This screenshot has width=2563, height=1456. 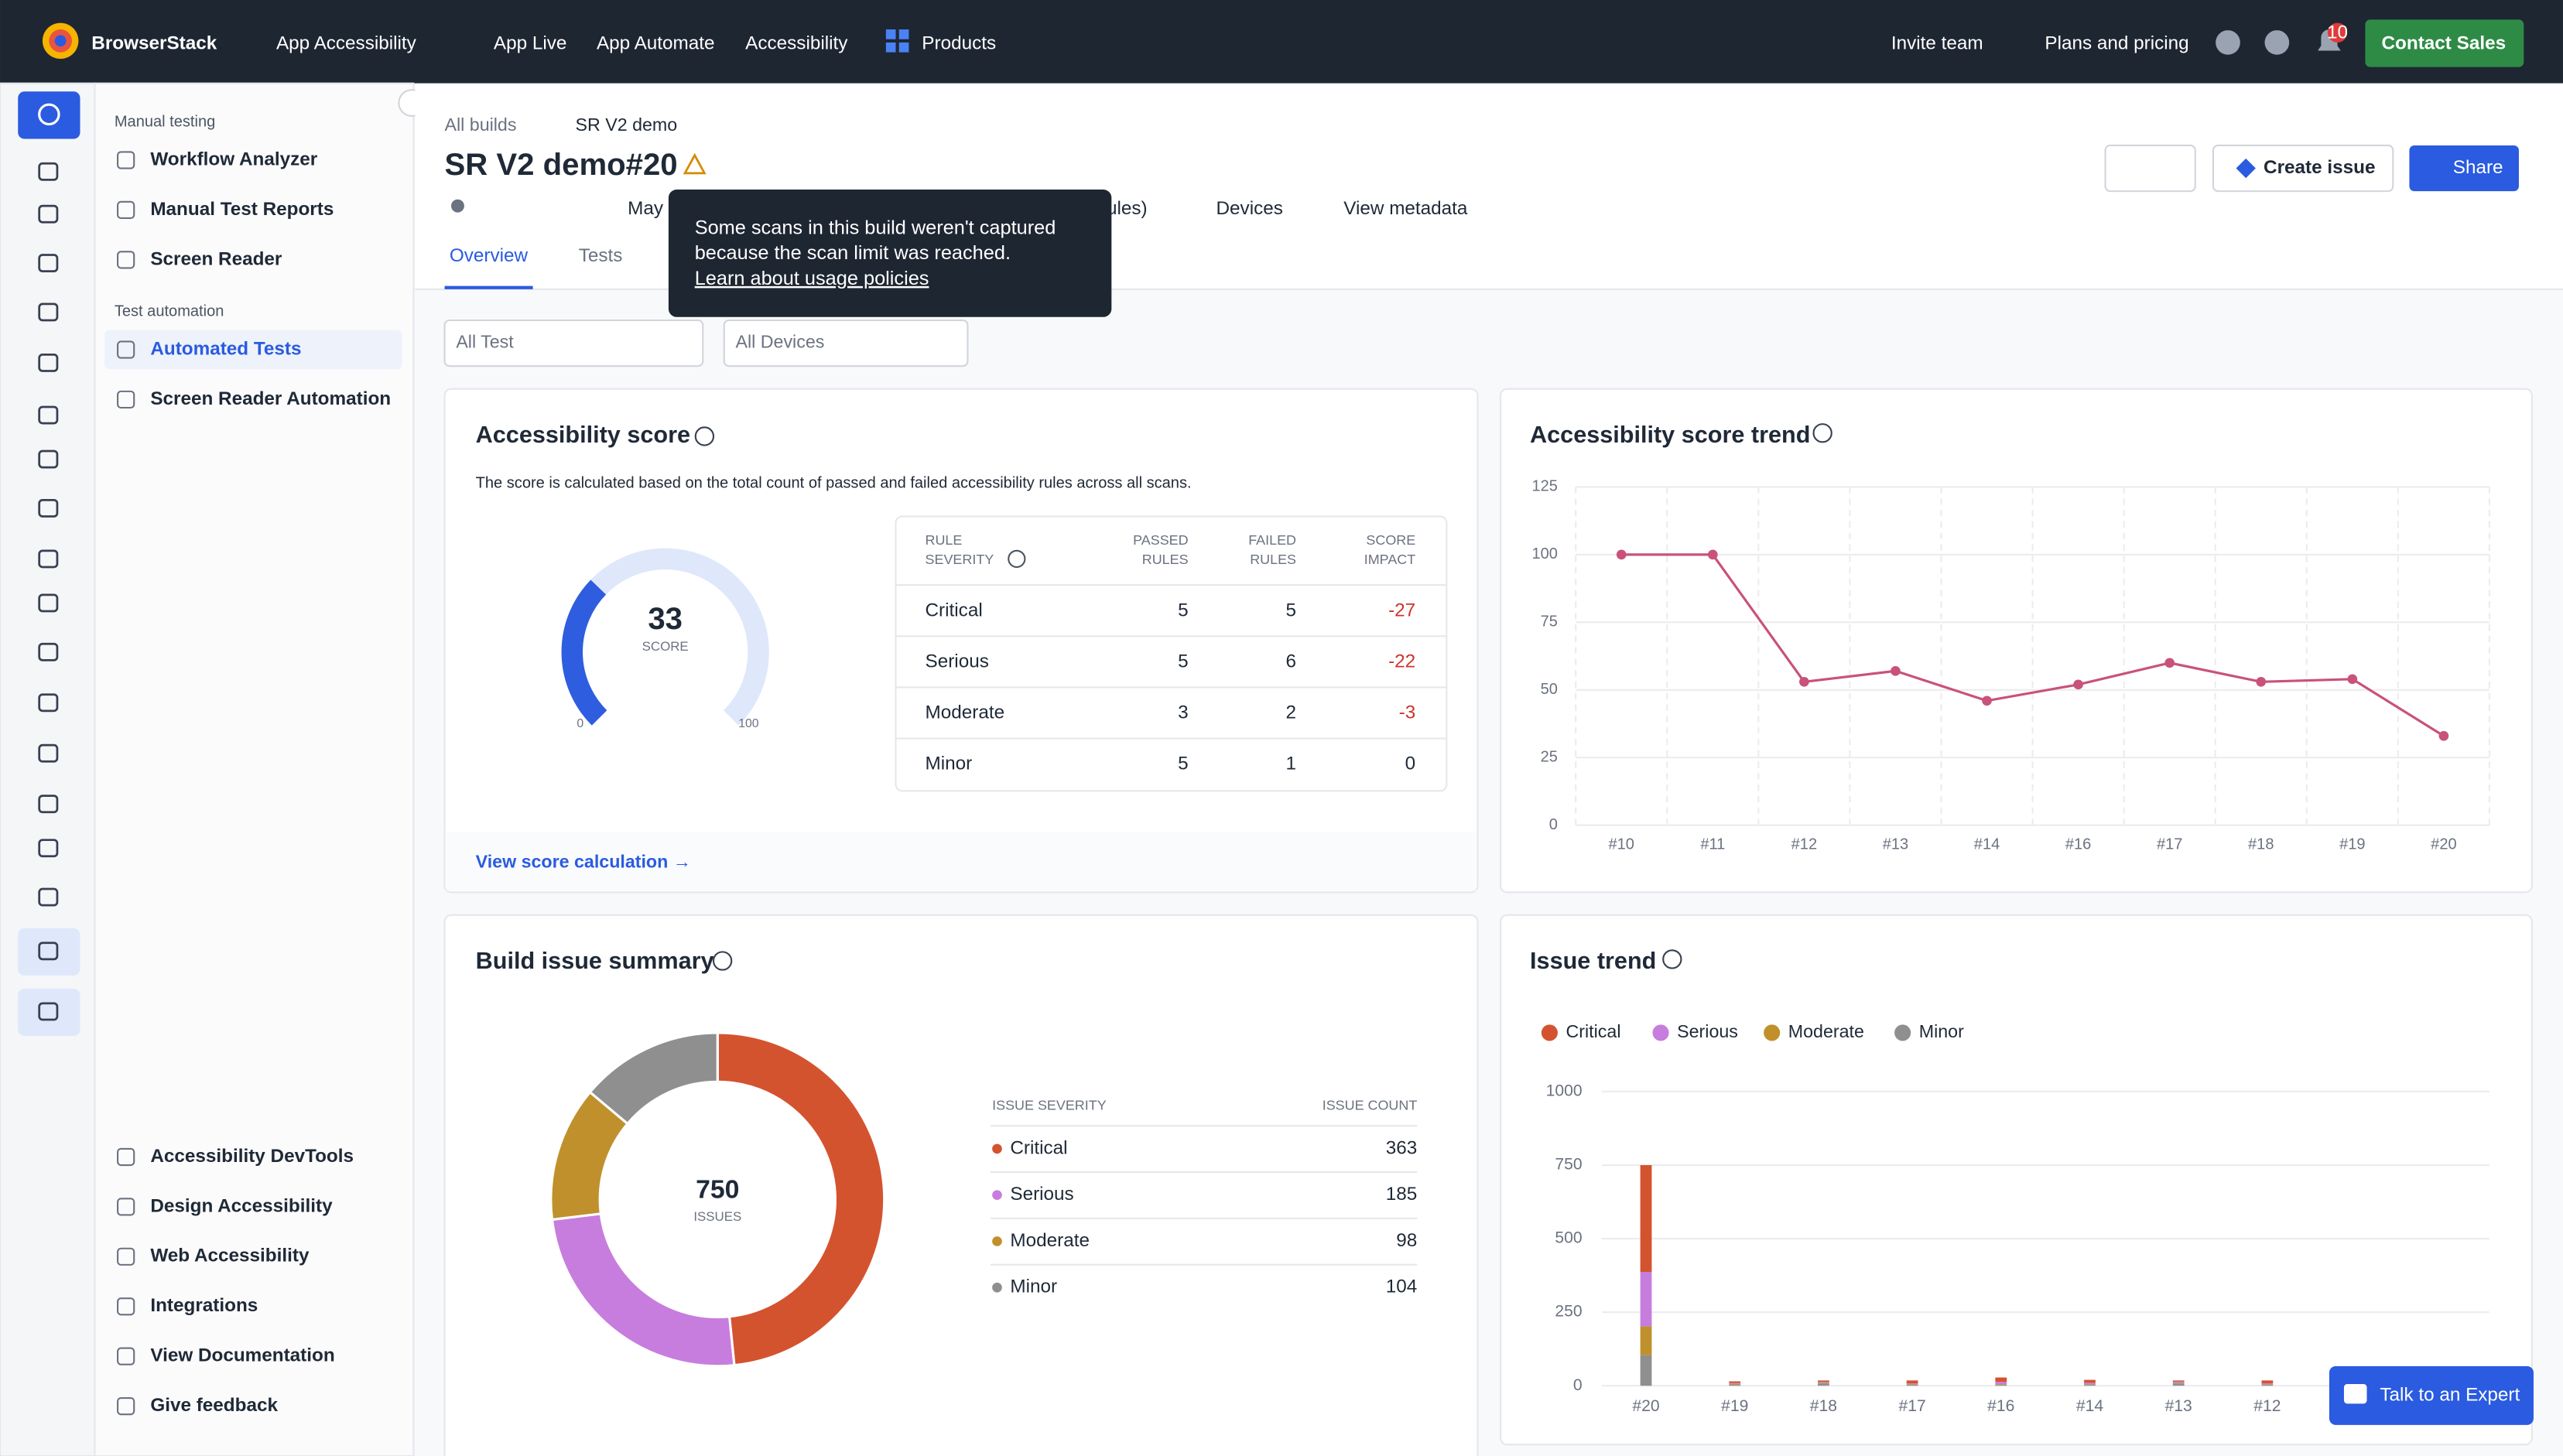 I want to click on sidebar-item: Accessibility DevTools, so click(x=252, y=1156).